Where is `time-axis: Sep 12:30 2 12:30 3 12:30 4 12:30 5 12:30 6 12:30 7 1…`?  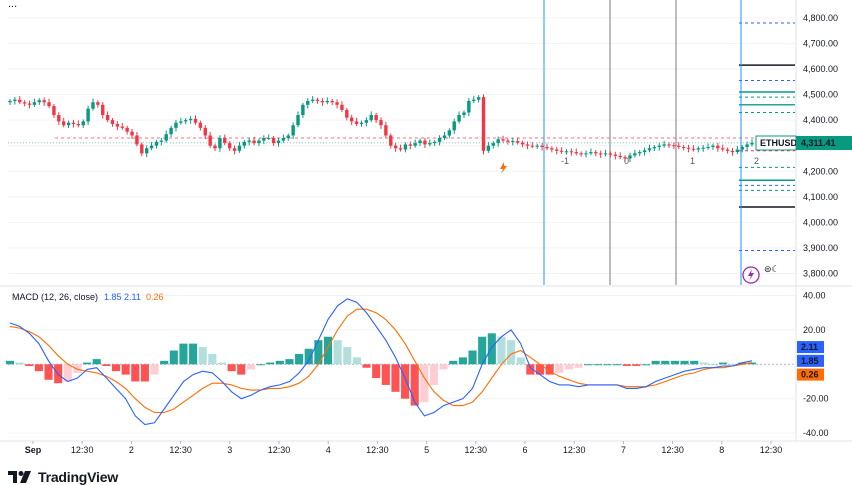
time-axis: Sep 12:30 2 12:30 3 12:30 4 12:30 5 12:30 6 12:30 7 1… is located at coordinates (404, 448).